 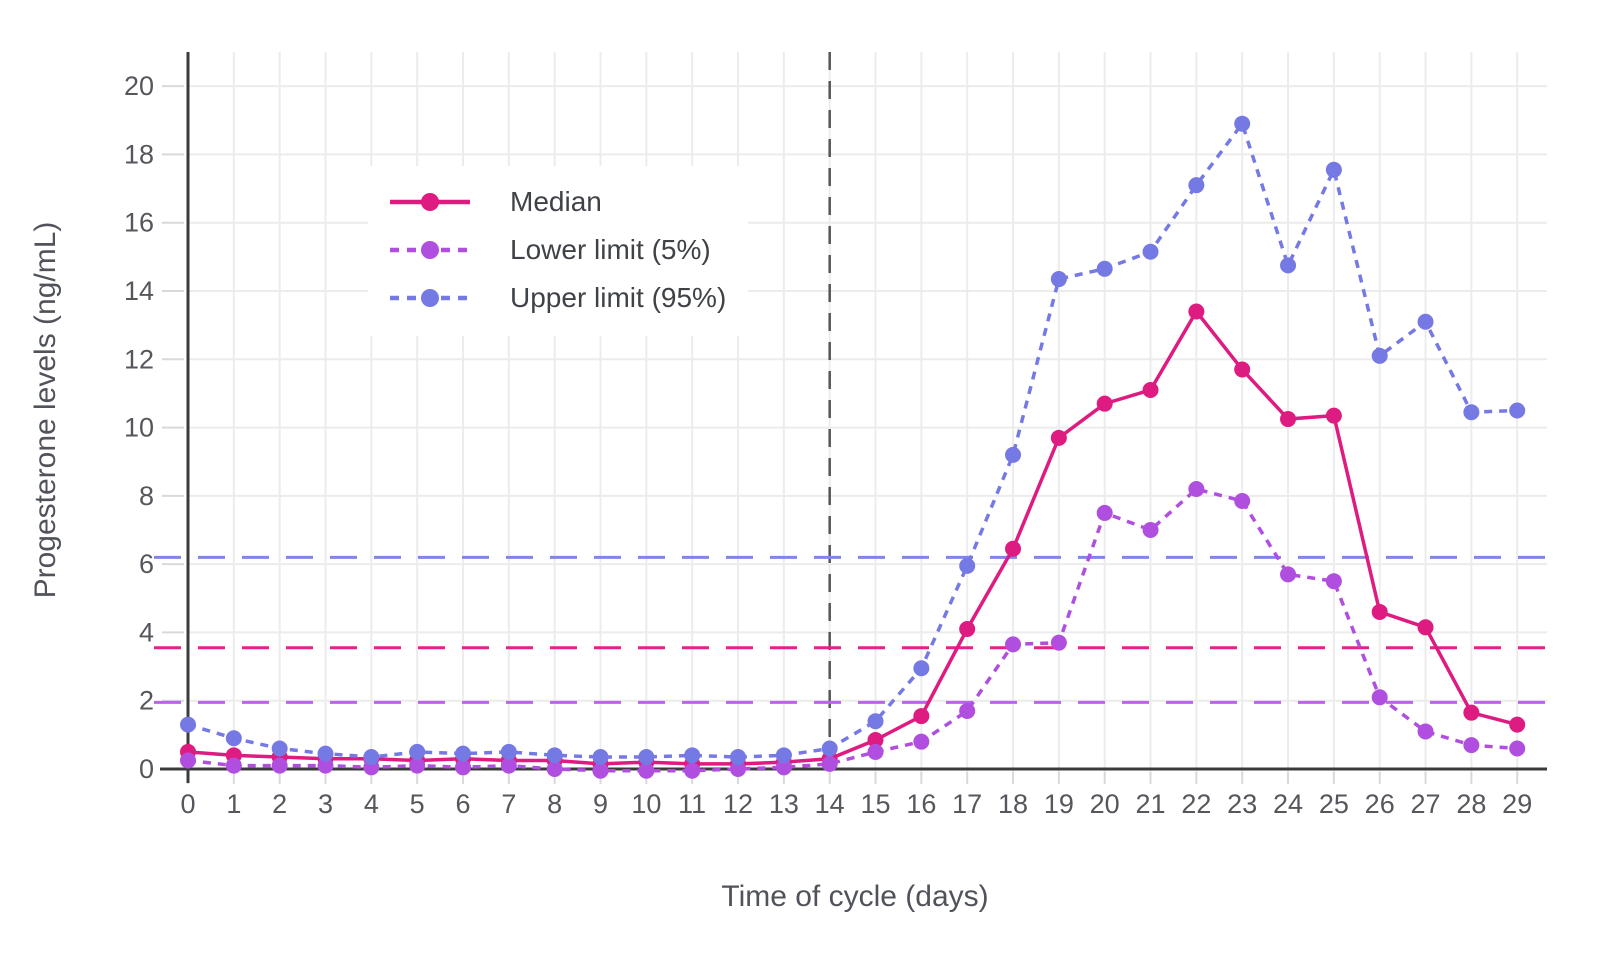 I want to click on x-tick-label: 20, so click(x=1105, y=804).